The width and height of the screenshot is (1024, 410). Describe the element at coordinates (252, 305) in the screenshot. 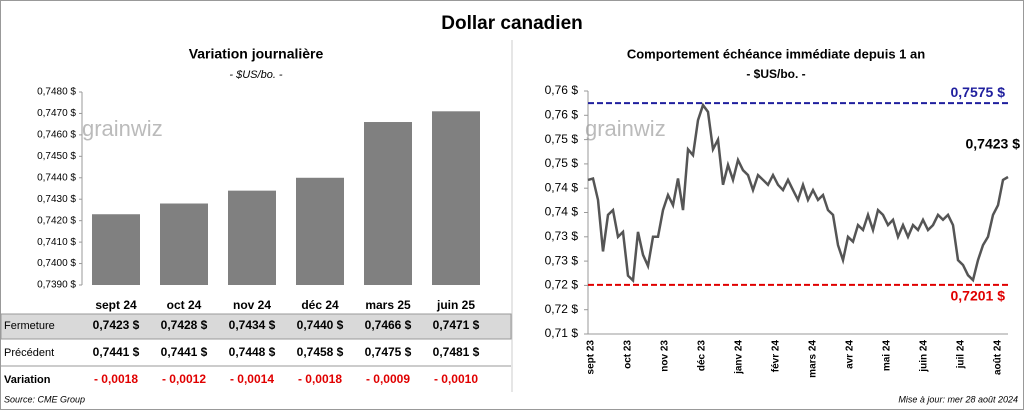

I see `x-tick-label: nov 24` at that location.